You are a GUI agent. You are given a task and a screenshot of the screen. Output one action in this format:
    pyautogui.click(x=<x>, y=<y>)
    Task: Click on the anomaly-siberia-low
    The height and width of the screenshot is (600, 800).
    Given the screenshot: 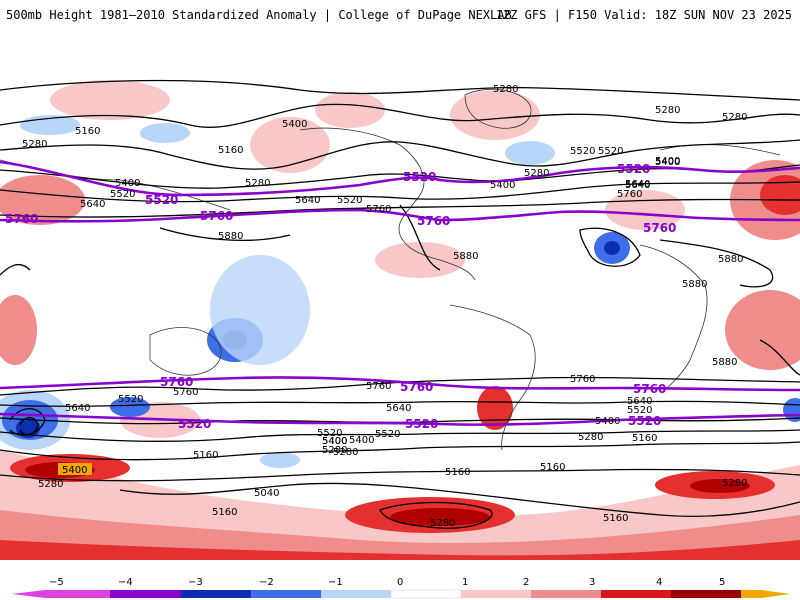 What is the action you would take?
    pyautogui.click(x=165, y=133)
    